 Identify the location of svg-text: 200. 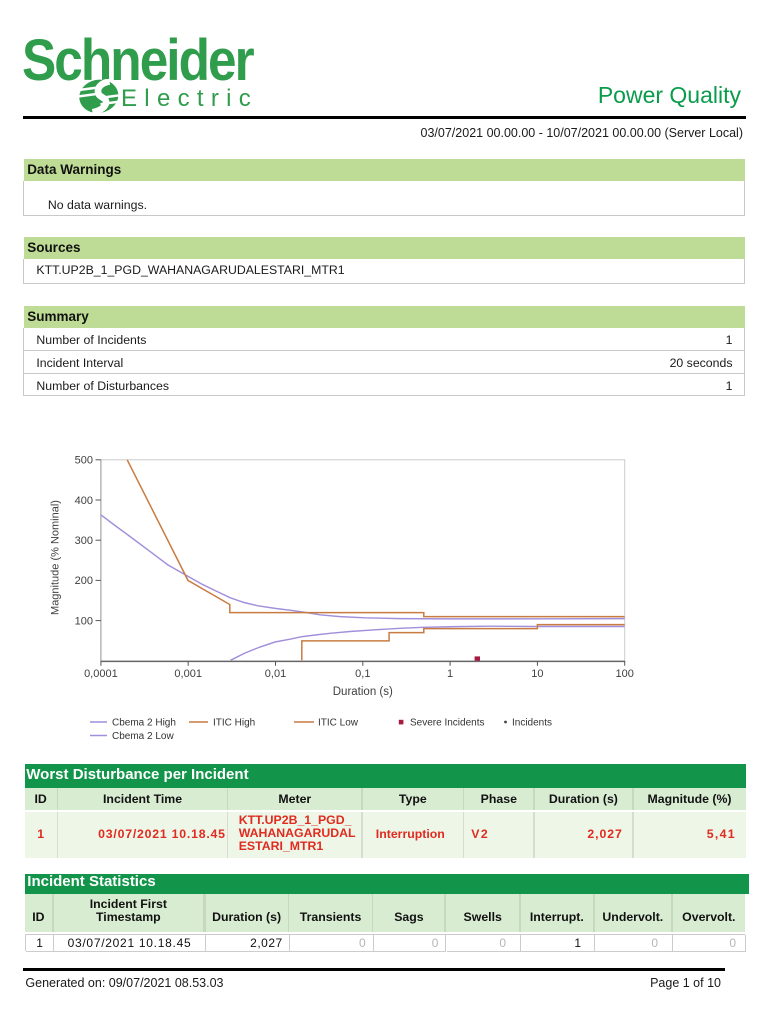
(84, 581).